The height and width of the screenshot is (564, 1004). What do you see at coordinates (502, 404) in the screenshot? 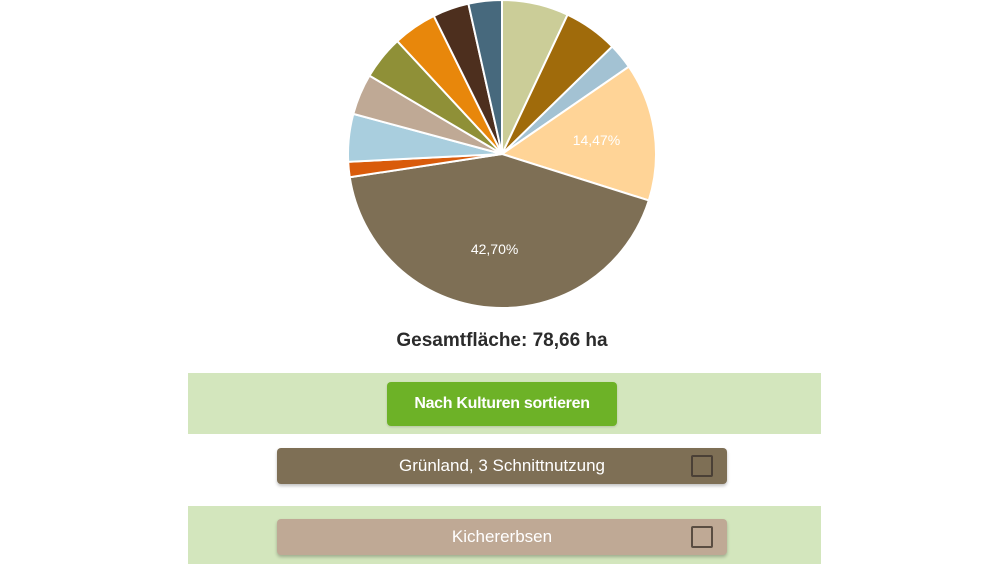
I see `sort-by-crops-button: Nach Kulturen sortieren` at bounding box center [502, 404].